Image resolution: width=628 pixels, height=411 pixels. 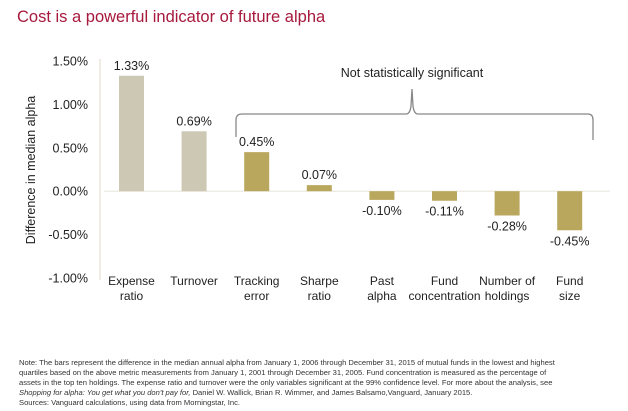 What do you see at coordinates (193, 121) in the screenshot?
I see `data-label: 0.69%` at bounding box center [193, 121].